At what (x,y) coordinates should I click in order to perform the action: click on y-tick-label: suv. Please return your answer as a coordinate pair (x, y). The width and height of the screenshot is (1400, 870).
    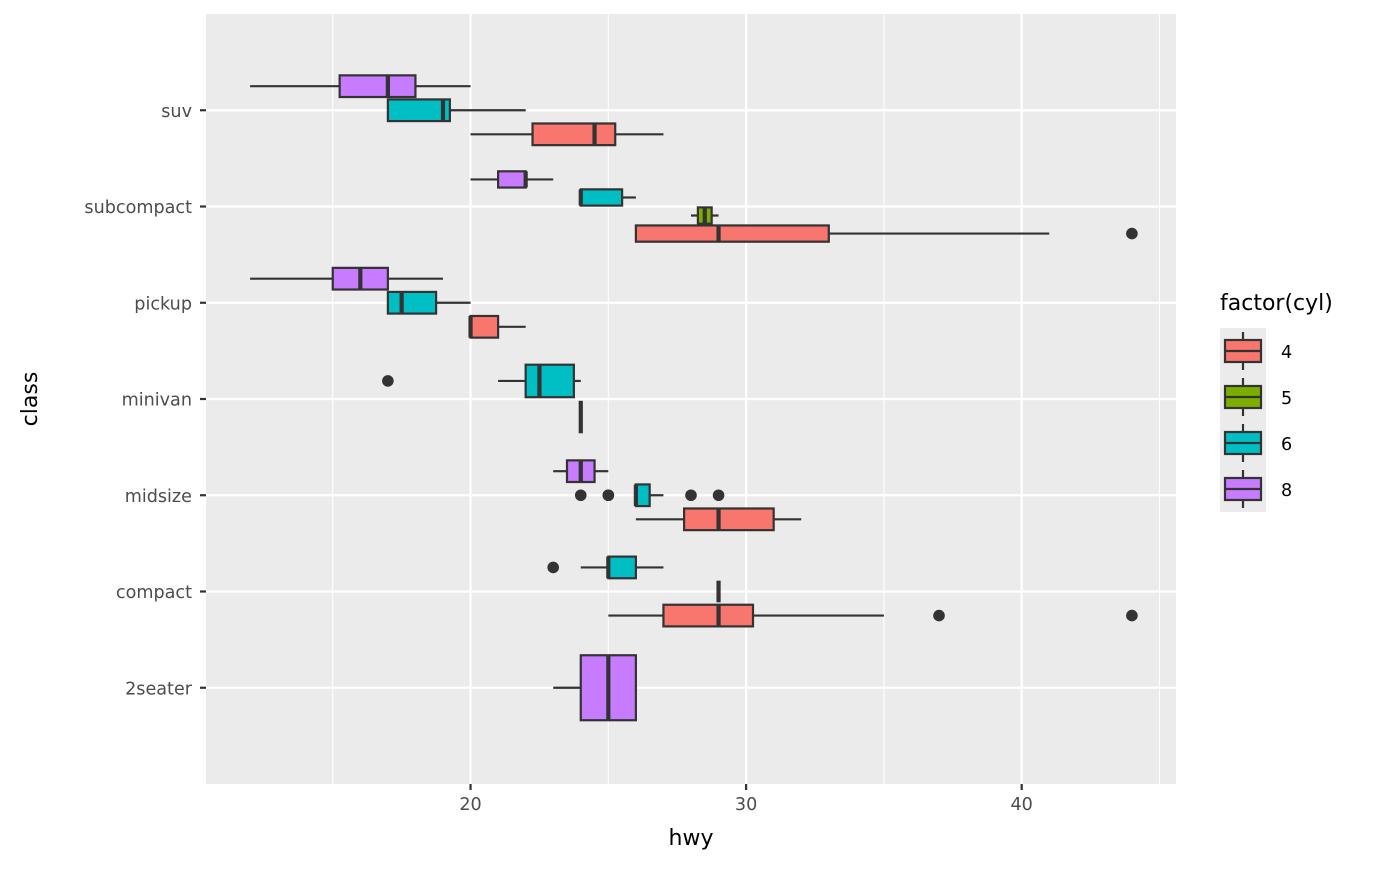
    Looking at the image, I should click on (176, 112).